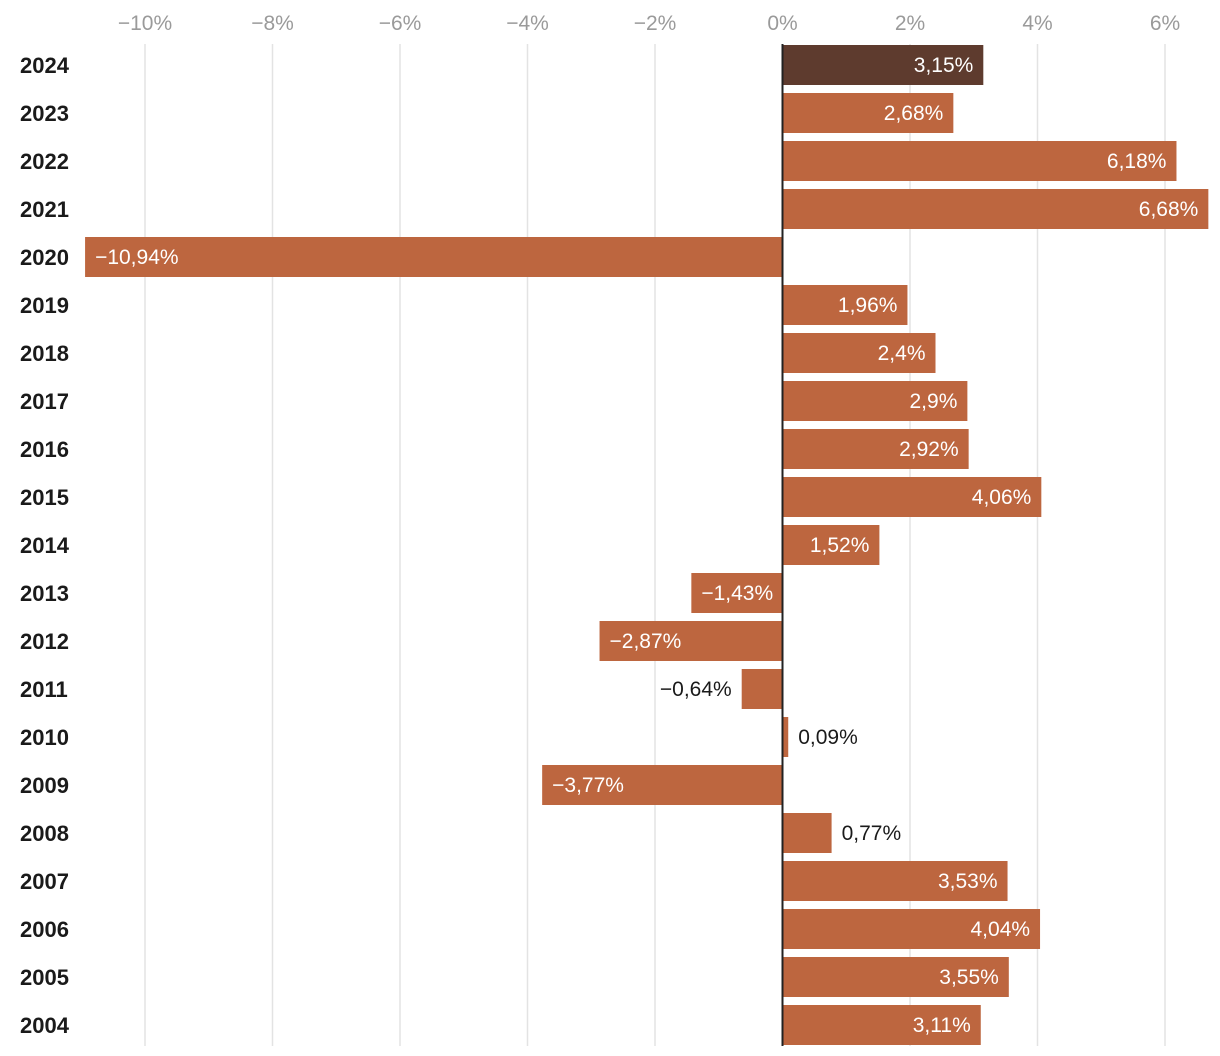 Image resolution: width=1220 pixels, height=1056 pixels. Describe the element at coordinates (934, 401) in the screenshot. I see `value-label: 2,9%` at that location.